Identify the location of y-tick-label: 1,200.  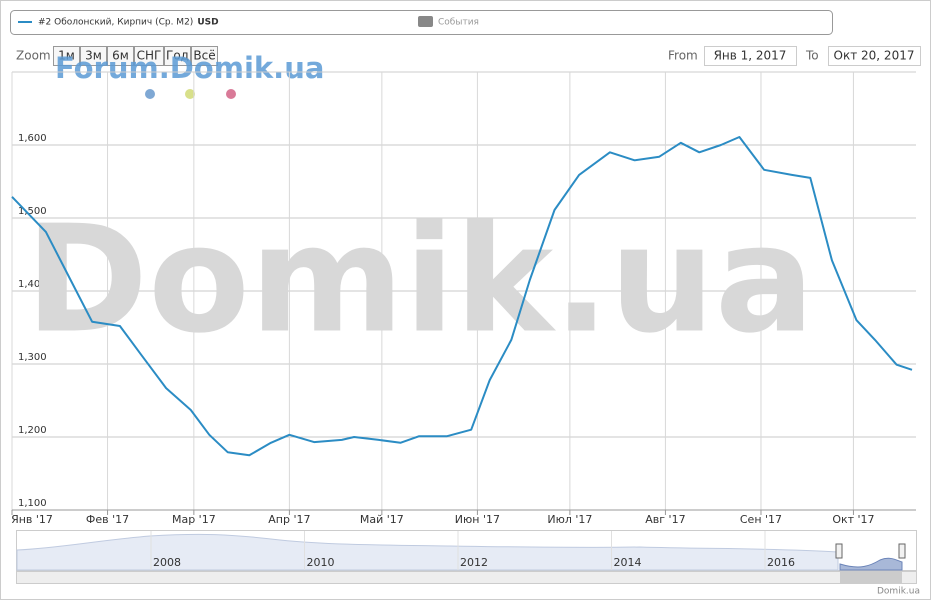
(32, 430).